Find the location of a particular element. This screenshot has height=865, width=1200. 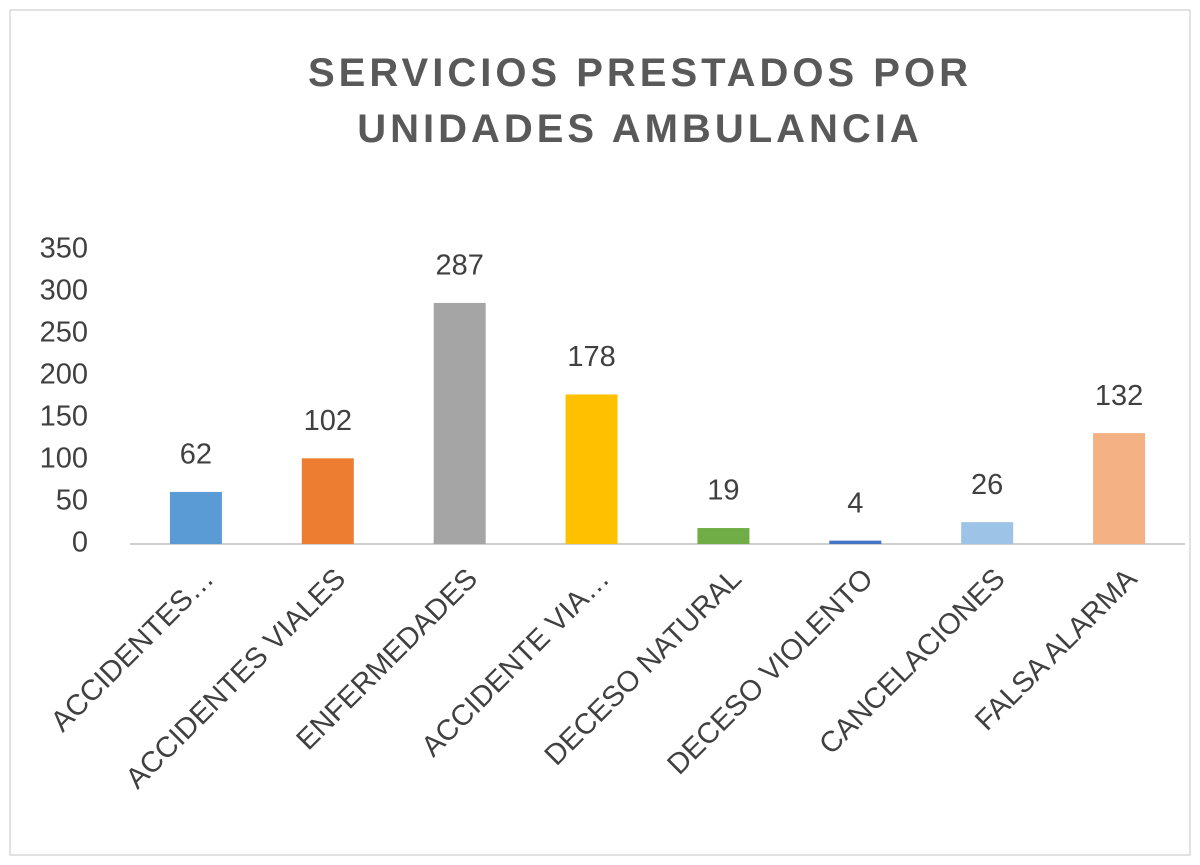

y-tick-label: 250 is located at coordinates (64, 333).